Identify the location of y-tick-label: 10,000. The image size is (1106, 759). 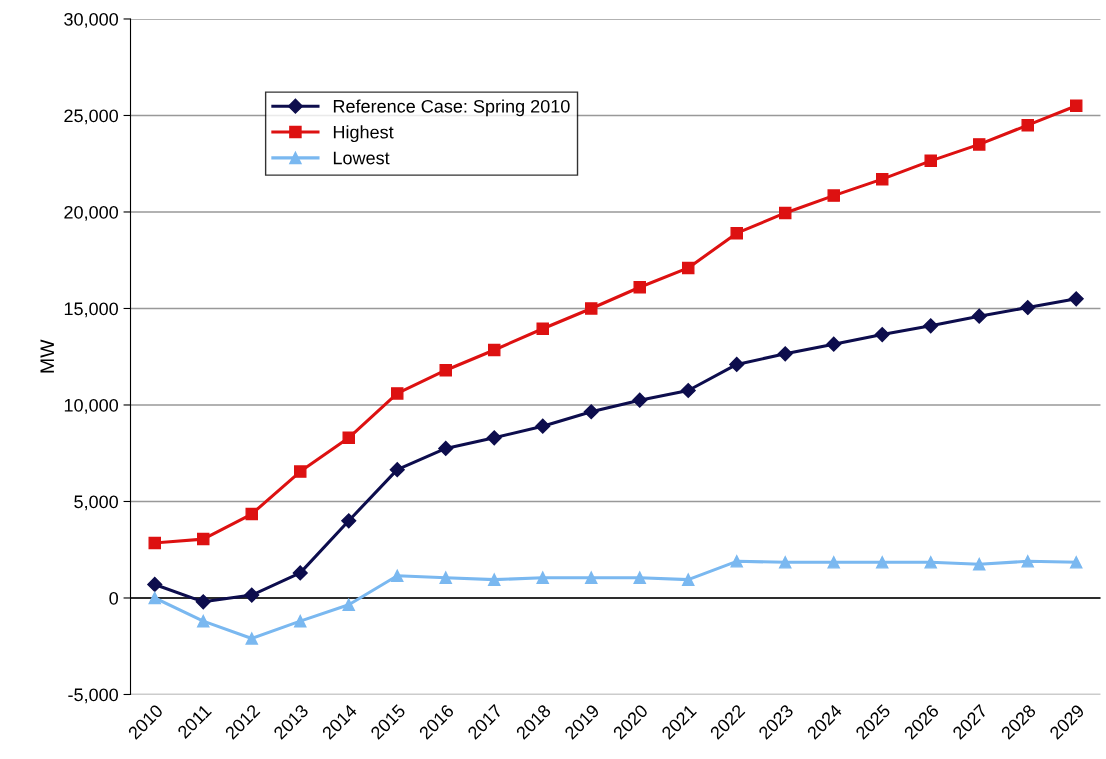
(91, 406).